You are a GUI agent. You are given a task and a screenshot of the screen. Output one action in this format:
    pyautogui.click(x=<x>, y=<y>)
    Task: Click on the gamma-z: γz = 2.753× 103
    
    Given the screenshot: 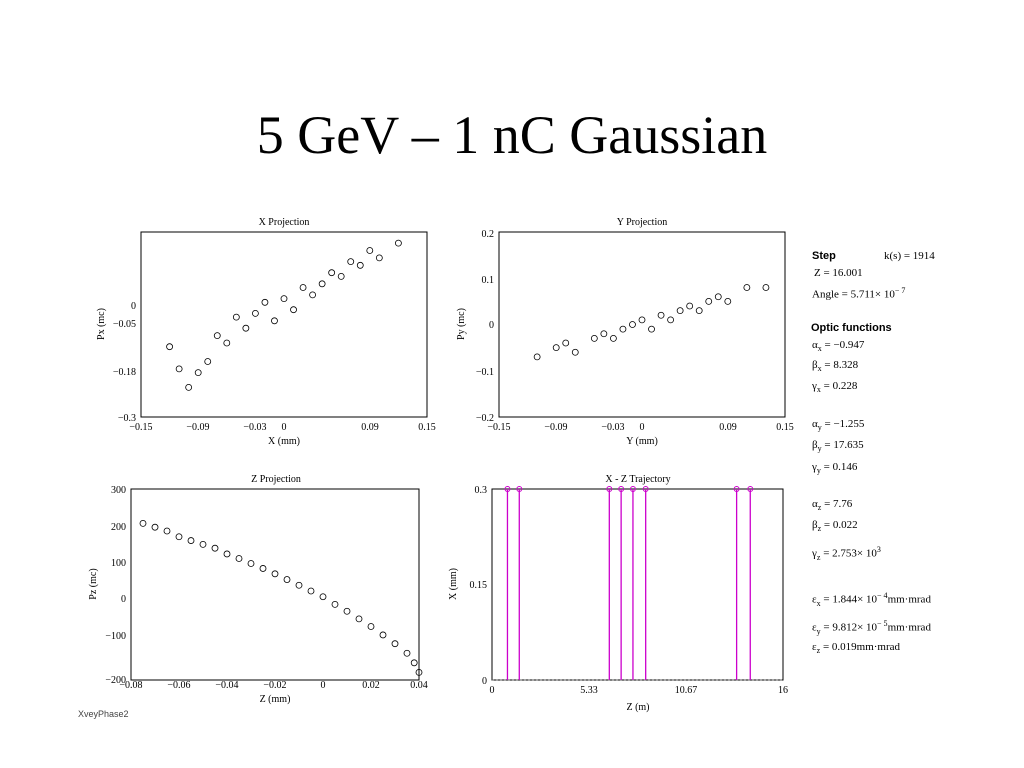 What is the action you would take?
    pyautogui.click(x=846, y=553)
    